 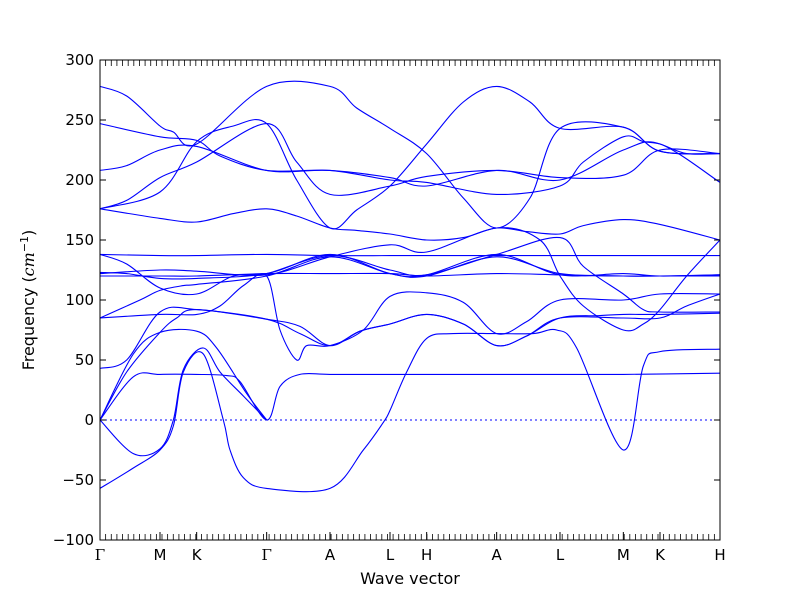 I want to click on y-tick-label: 250, so click(x=79, y=120).